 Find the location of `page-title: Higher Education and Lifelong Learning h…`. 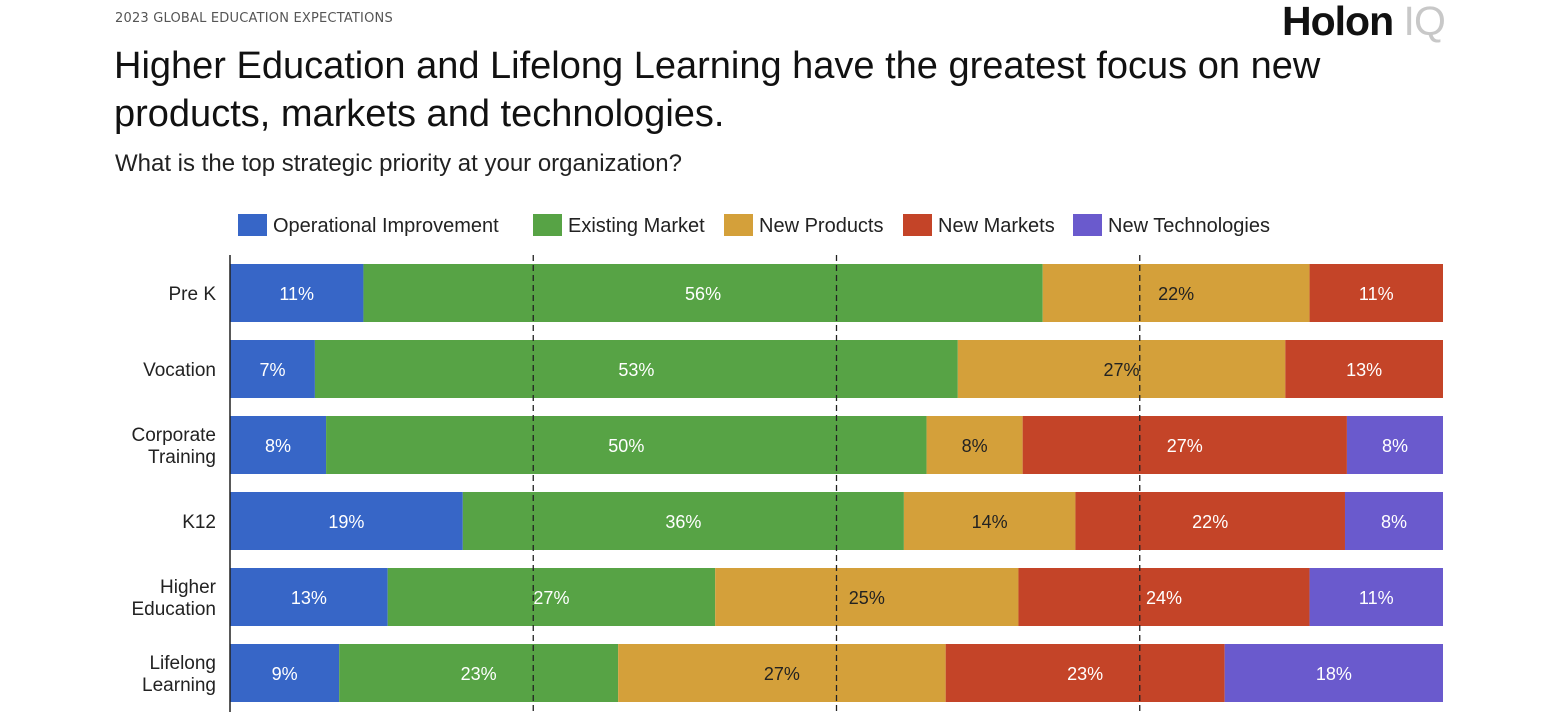

page-title: Higher Education and Lifelong Learning h… is located at coordinates (717, 90).